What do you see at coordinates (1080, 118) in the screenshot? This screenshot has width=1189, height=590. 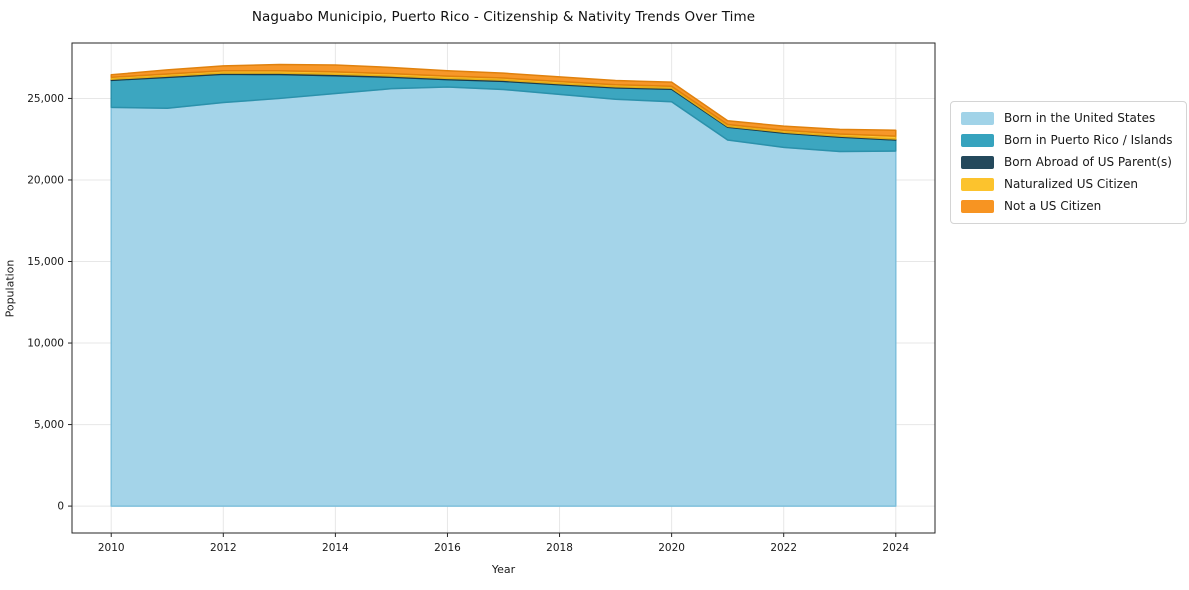 I see `legend-label: Born in the United States` at bounding box center [1080, 118].